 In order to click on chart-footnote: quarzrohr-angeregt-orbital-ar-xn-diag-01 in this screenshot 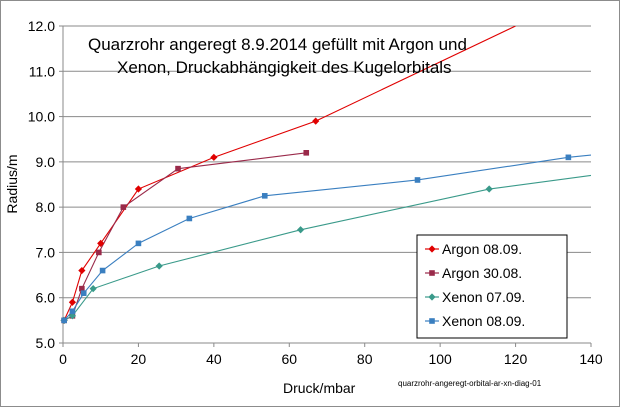, I will do `click(470, 383)`.